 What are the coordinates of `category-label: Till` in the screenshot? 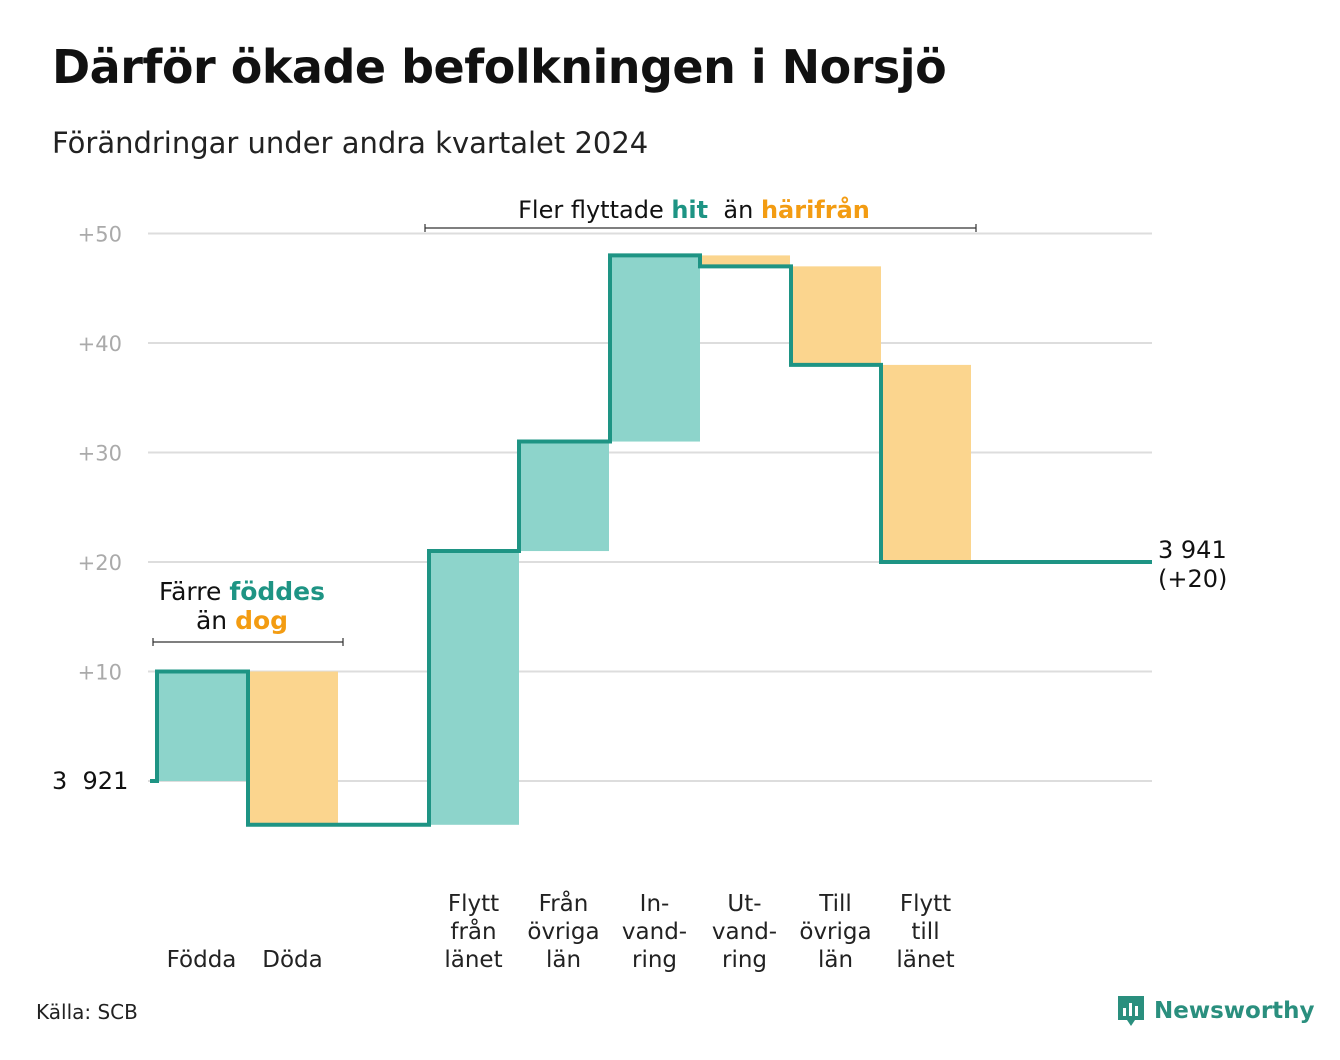 It's located at (835, 904).